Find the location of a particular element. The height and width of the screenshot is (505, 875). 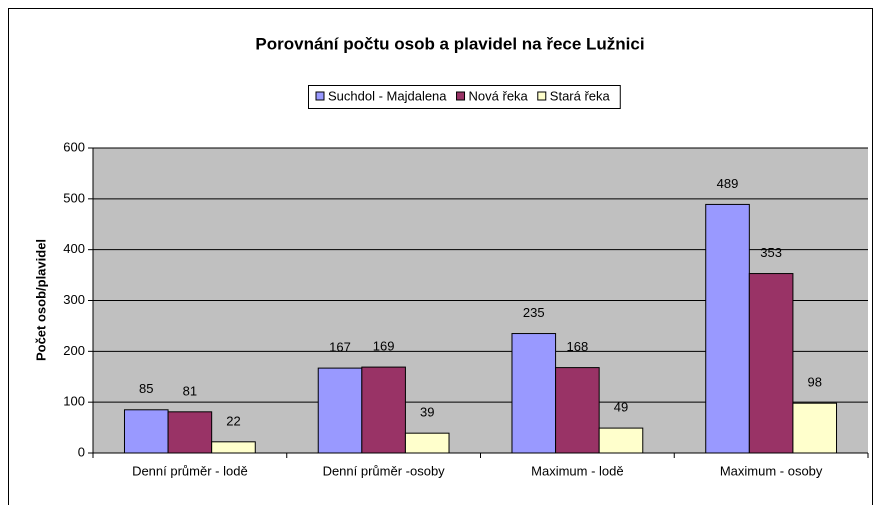

data-label: 49 is located at coordinates (621, 407).